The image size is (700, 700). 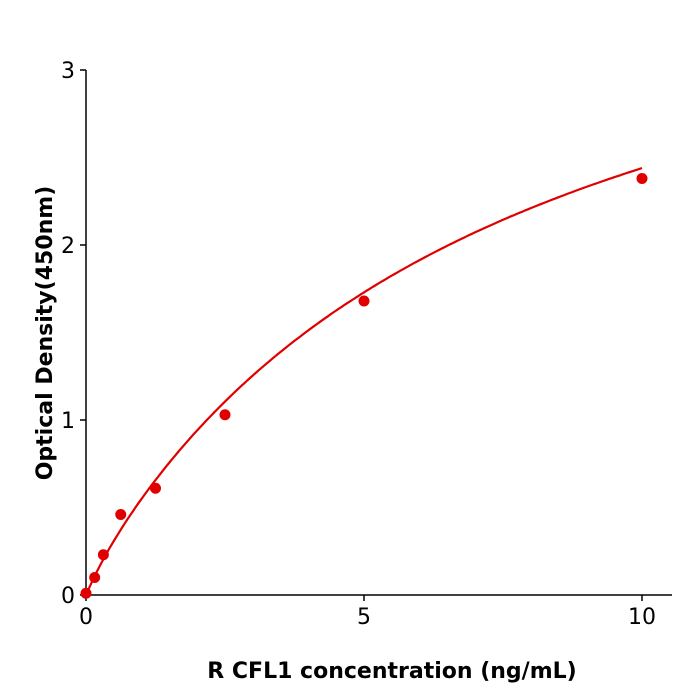 What do you see at coordinates (68, 71) in the screenshot?
I see `y-tick-label: 3` at bounding box center [68, 71].